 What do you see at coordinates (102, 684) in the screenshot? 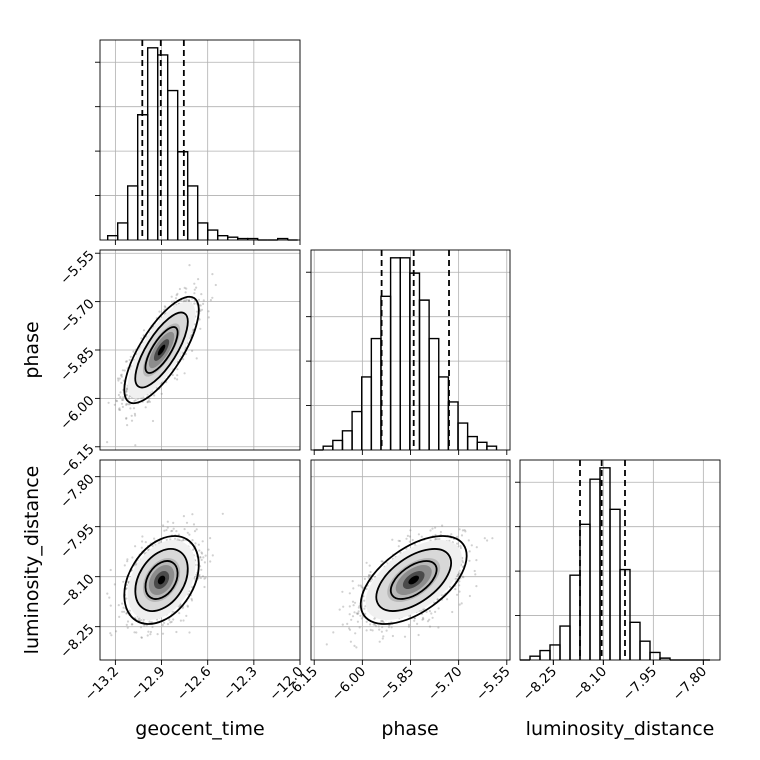
I see `x-tick-label-geocent_time: −13.2` at bounding box center [102, 684].